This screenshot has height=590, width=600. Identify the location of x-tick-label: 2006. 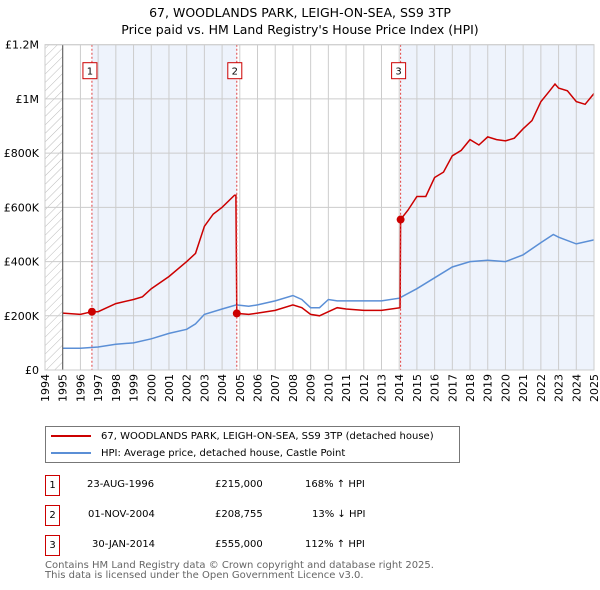
(258, 388).